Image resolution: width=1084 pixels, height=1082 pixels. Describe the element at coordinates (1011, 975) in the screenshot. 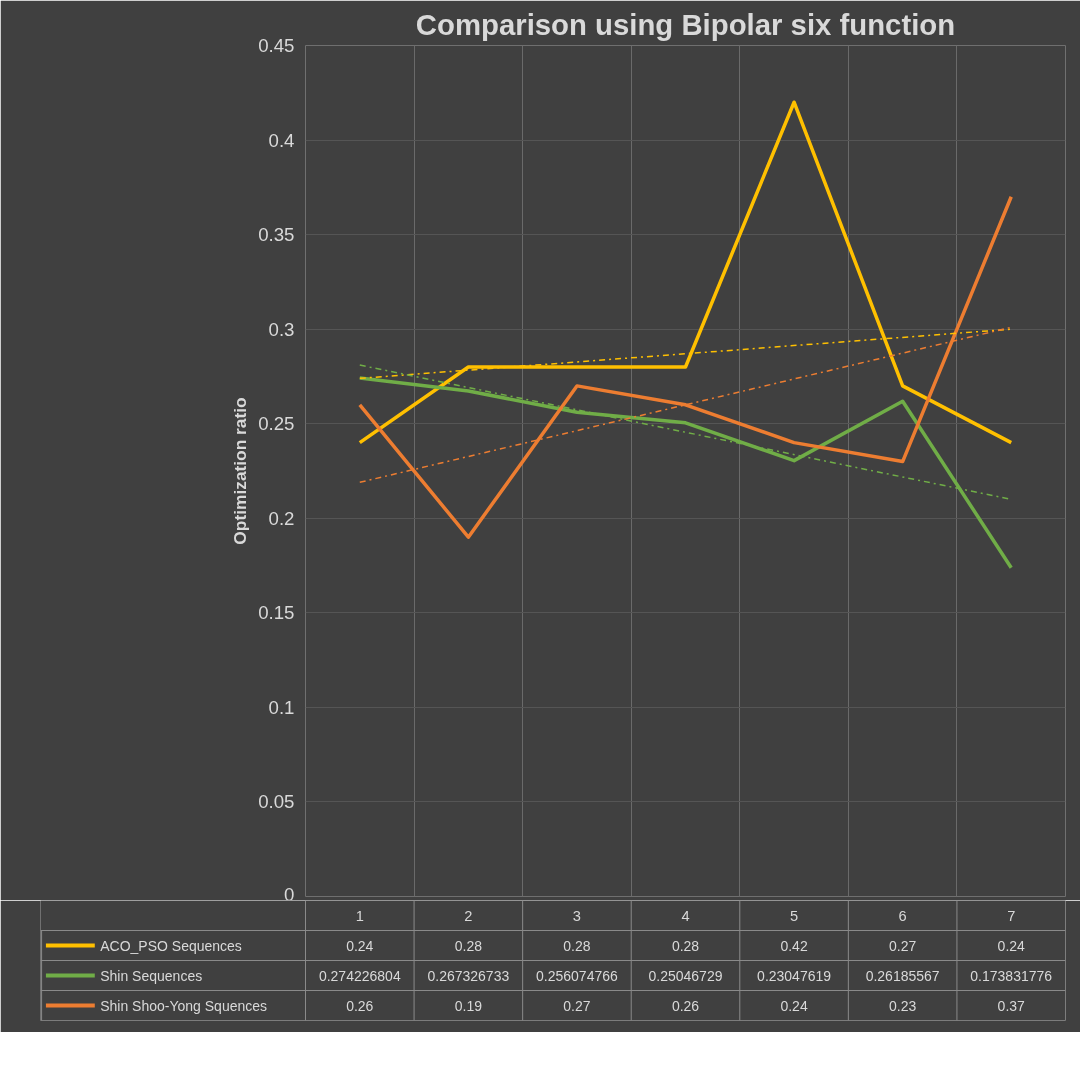

I see `data-label: 0.173831776` at that location.